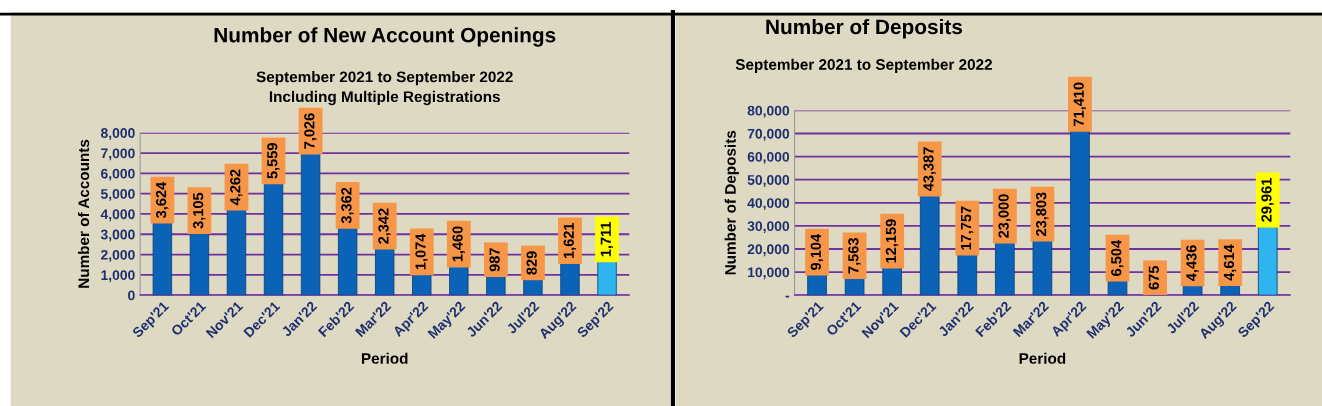  What do you see at coordinates (384, 226) in the screenshot?
I see `data-label: 2,342` at bounding box center [384, 226].